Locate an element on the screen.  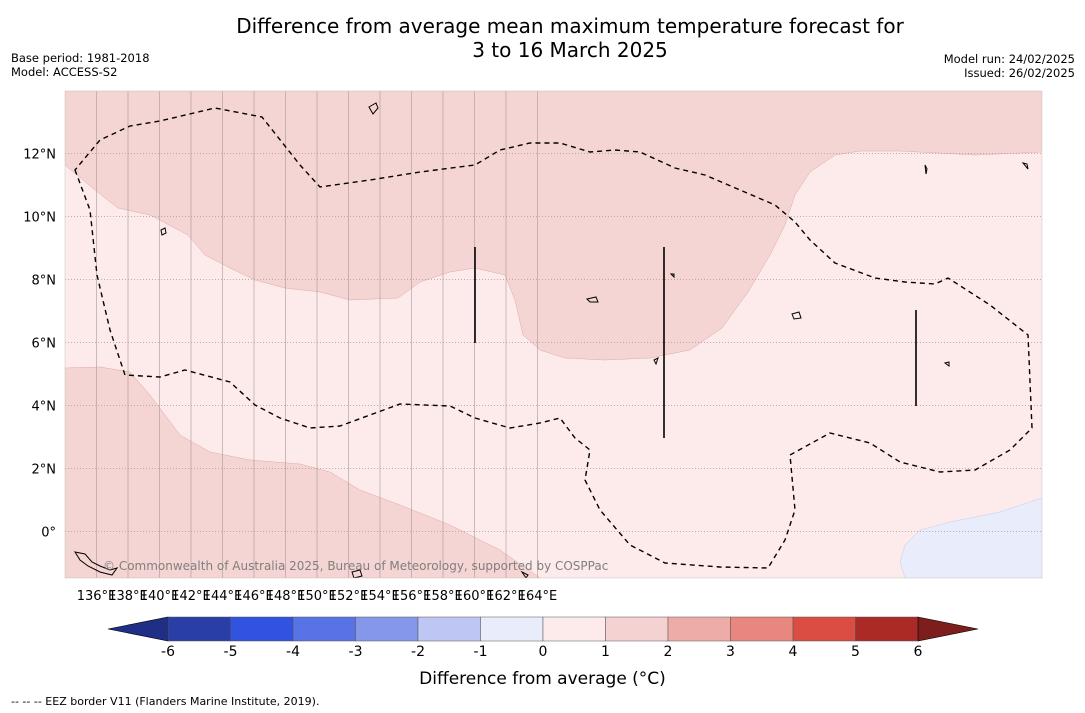
longitude-label: 142°E is located at coordinates (191, 596).